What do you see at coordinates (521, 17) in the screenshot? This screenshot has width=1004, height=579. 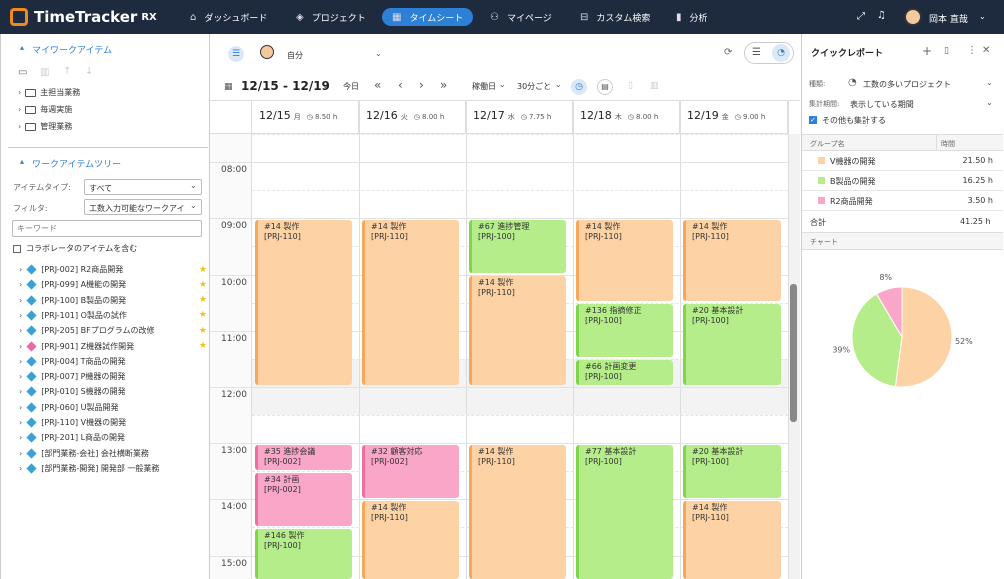 I see `nav-user: ⚇ マイページ` at bounding box center [521, 17].